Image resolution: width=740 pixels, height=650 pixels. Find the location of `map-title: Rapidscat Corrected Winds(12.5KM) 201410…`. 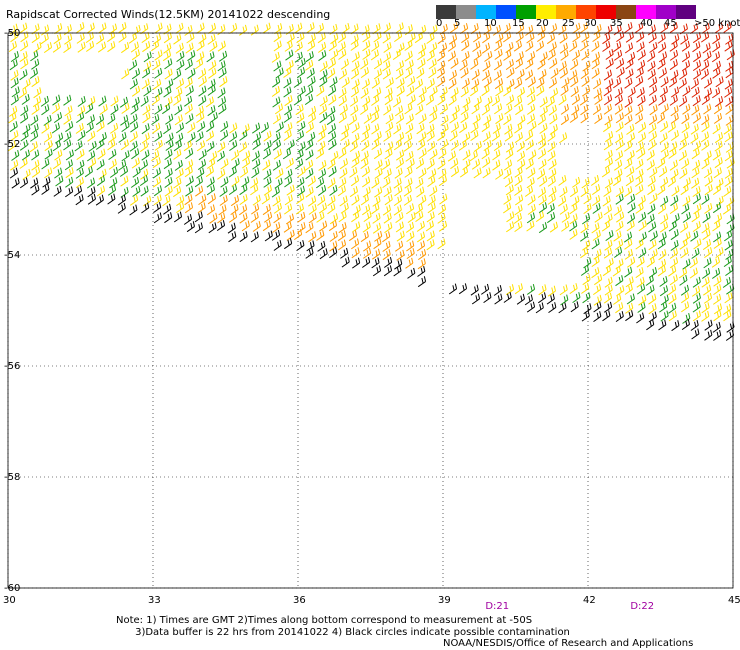

map-title: Rapidscat Corrected Winds(12.5KM) 201410… is located at coordinates (168, 14).